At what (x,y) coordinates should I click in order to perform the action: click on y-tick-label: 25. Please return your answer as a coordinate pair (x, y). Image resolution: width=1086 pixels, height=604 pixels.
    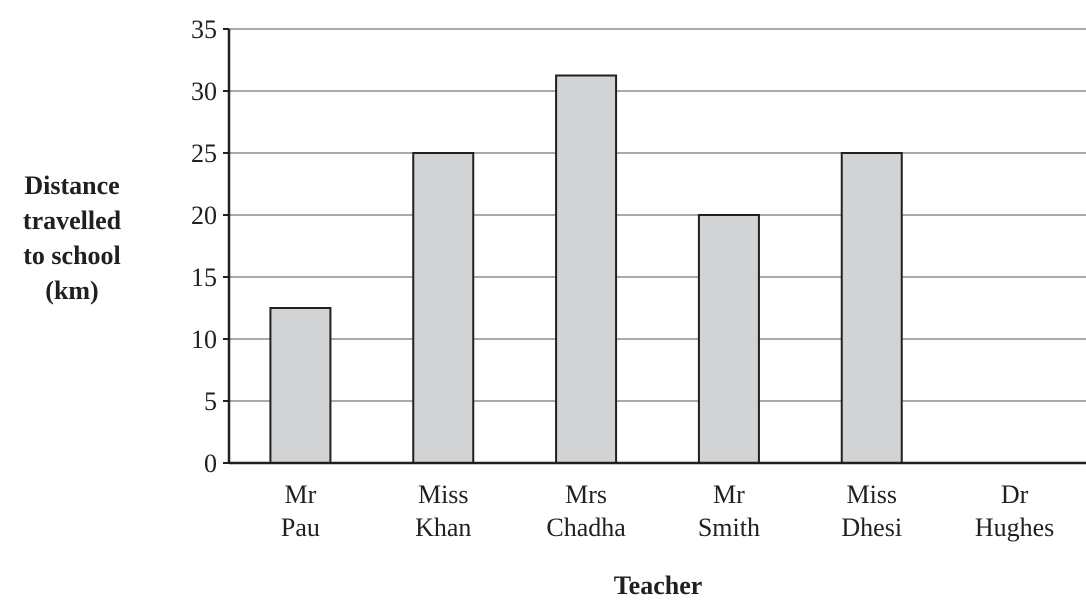
    Looking at the image, I should click on (204, 153).